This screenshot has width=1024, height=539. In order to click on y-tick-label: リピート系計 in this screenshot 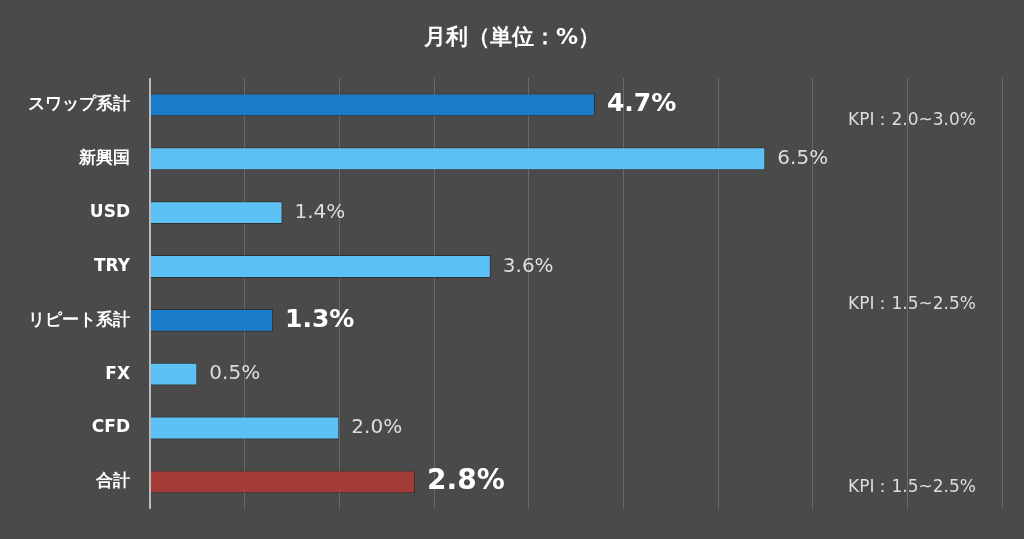, I will do `click(79, 318)`.